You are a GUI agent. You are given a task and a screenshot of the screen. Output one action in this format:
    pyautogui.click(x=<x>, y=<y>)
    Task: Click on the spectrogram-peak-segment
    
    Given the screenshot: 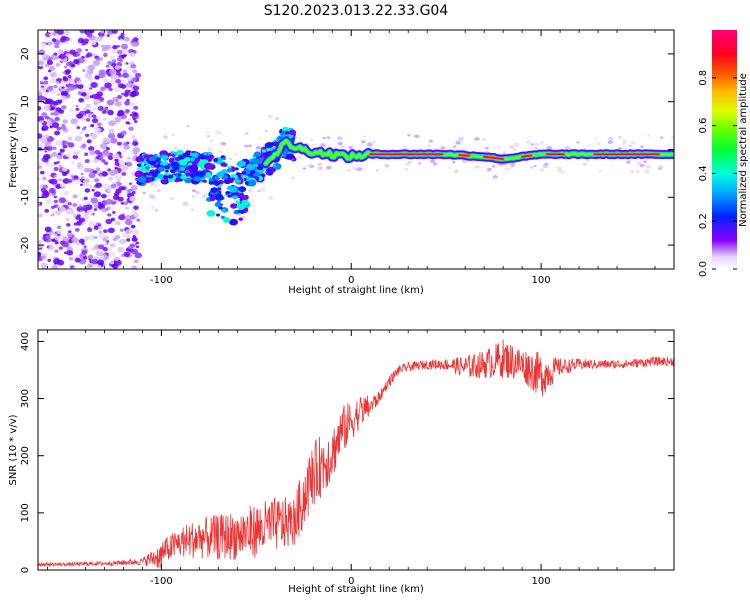 What is the action you would take?
    pyautogui.click(x=493, y=157)
    